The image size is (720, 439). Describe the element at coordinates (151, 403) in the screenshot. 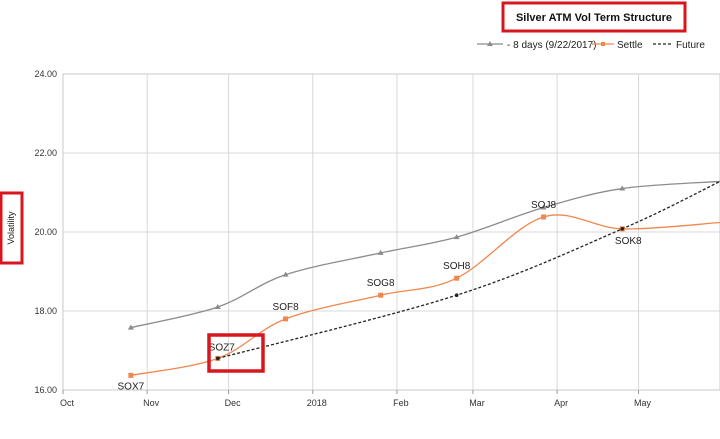

I see `x-tick-label: Nov` at that location.